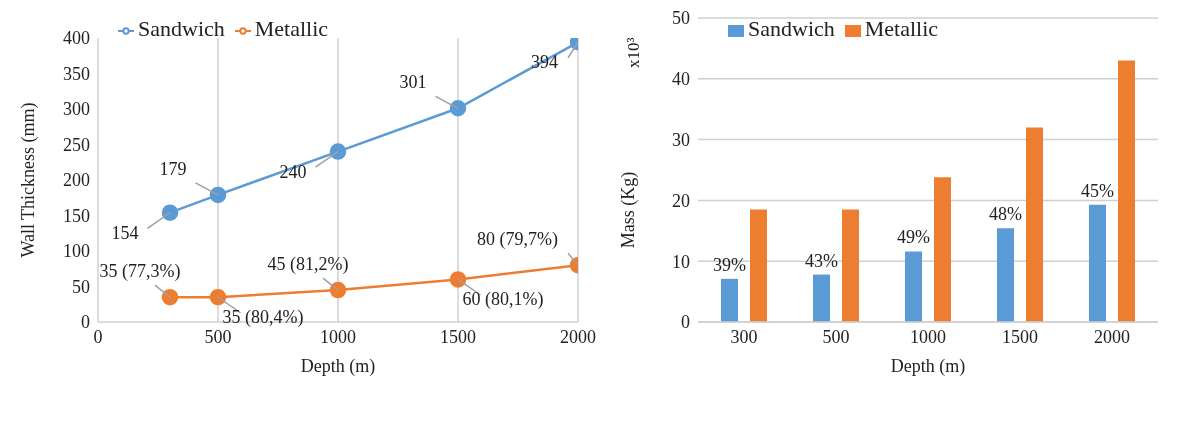 The height and width of the screenshot is (426, 1186). I want to click on annotation: 48%, so click(1005, 214).